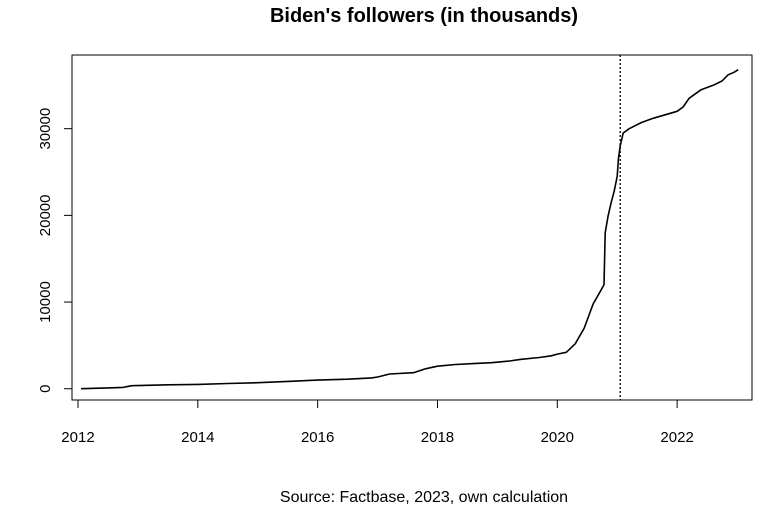 Image resolution: width=780 pixels, height=510 pixels. I want to click on y-tick-label: 20000, so click(45, 216).